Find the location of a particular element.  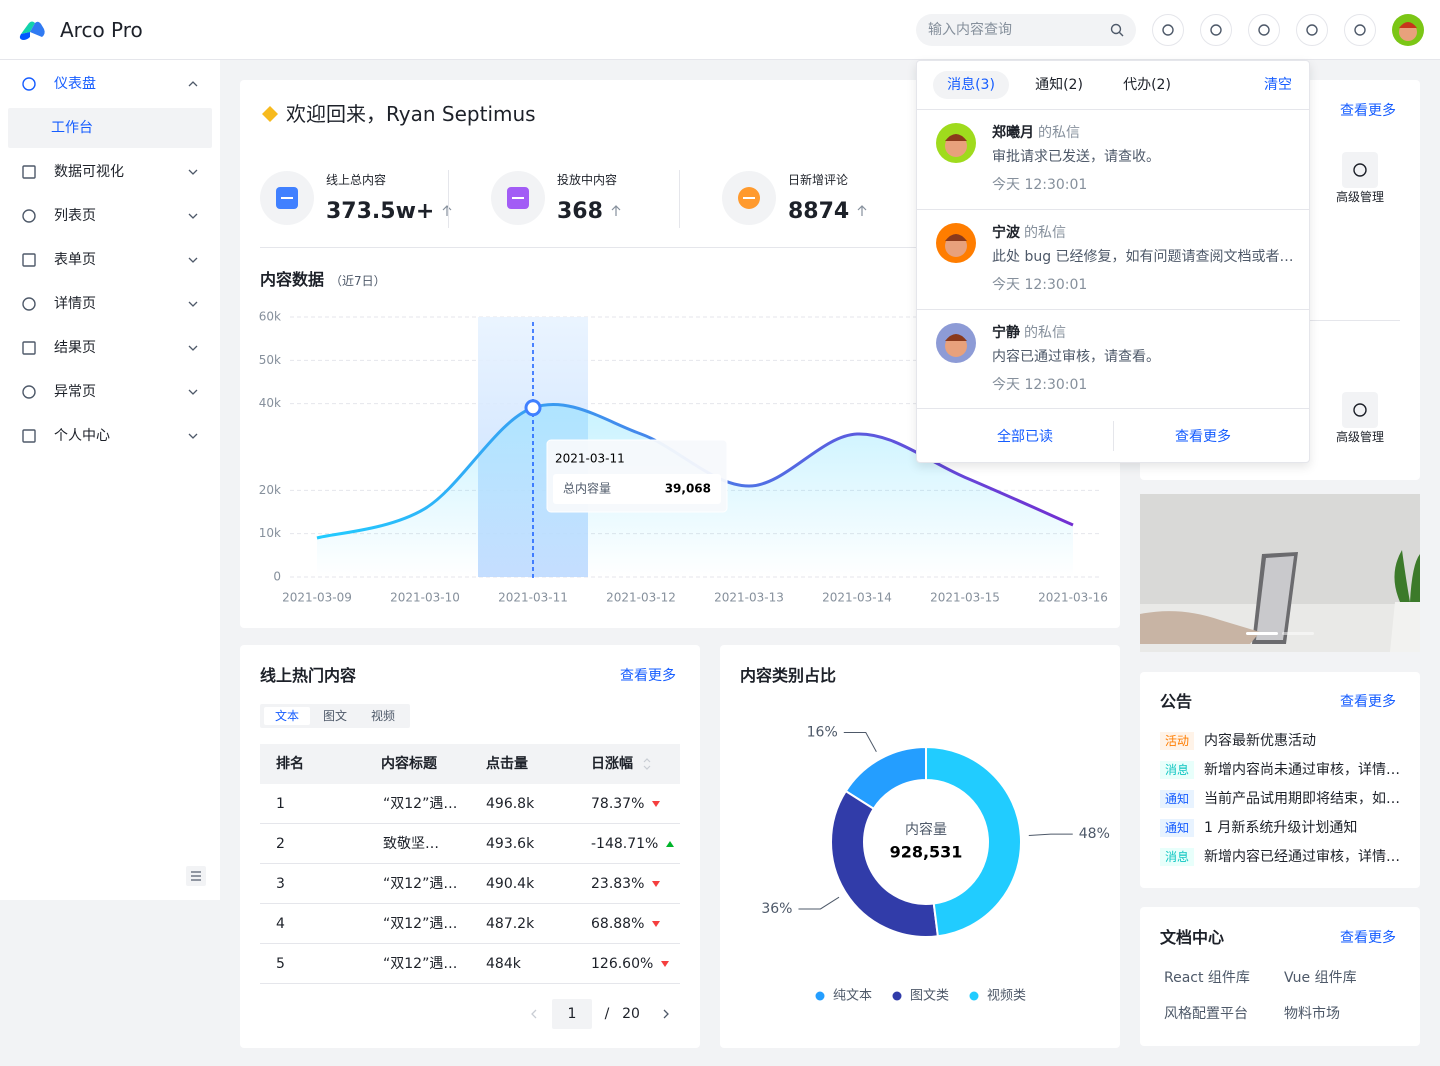

table-cell: 2 is located at coordinates (280, 844).